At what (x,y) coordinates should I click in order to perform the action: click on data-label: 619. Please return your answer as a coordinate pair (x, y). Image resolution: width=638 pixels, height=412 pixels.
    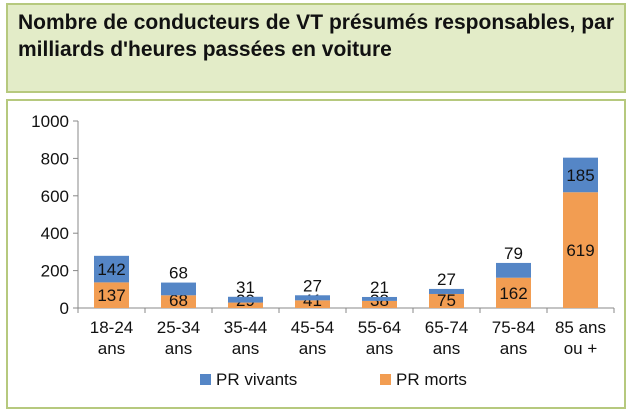
    Looking at the image, I should click on (580, 250).